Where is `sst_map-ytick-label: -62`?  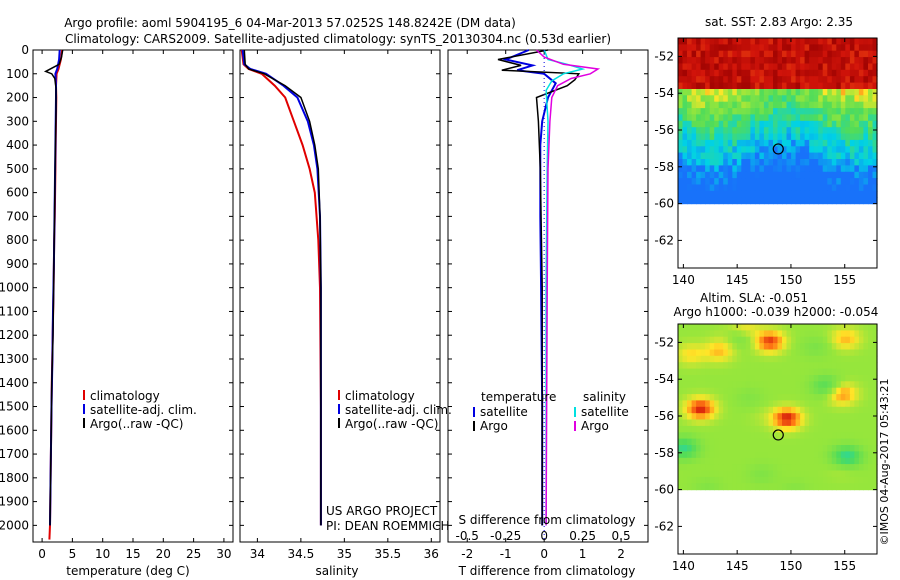
sst_map-ytick-label: -62 is located at coordinates (664, 240).